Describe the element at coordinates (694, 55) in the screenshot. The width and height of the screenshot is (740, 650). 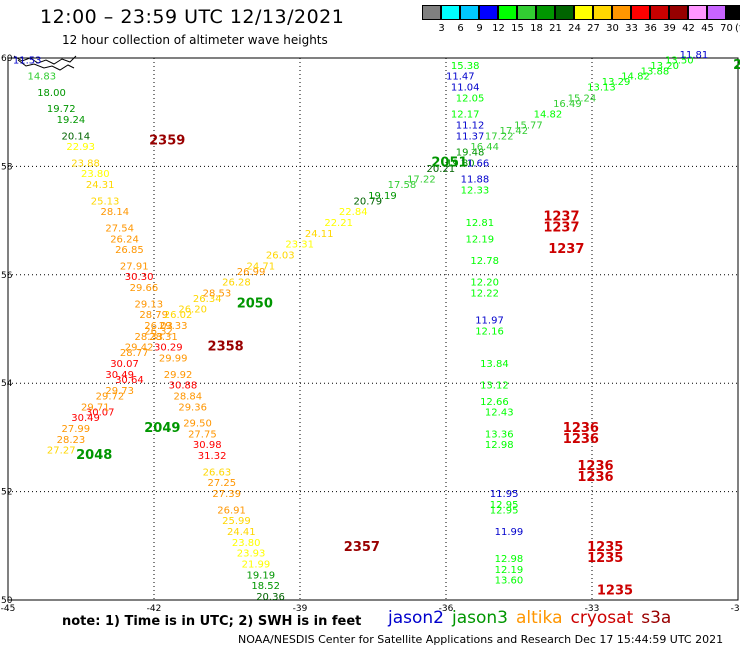
I see `swh-value: 11.81` at that location.